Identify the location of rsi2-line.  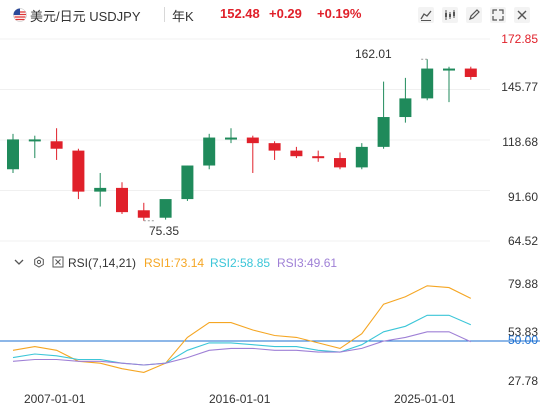
(242, 340).